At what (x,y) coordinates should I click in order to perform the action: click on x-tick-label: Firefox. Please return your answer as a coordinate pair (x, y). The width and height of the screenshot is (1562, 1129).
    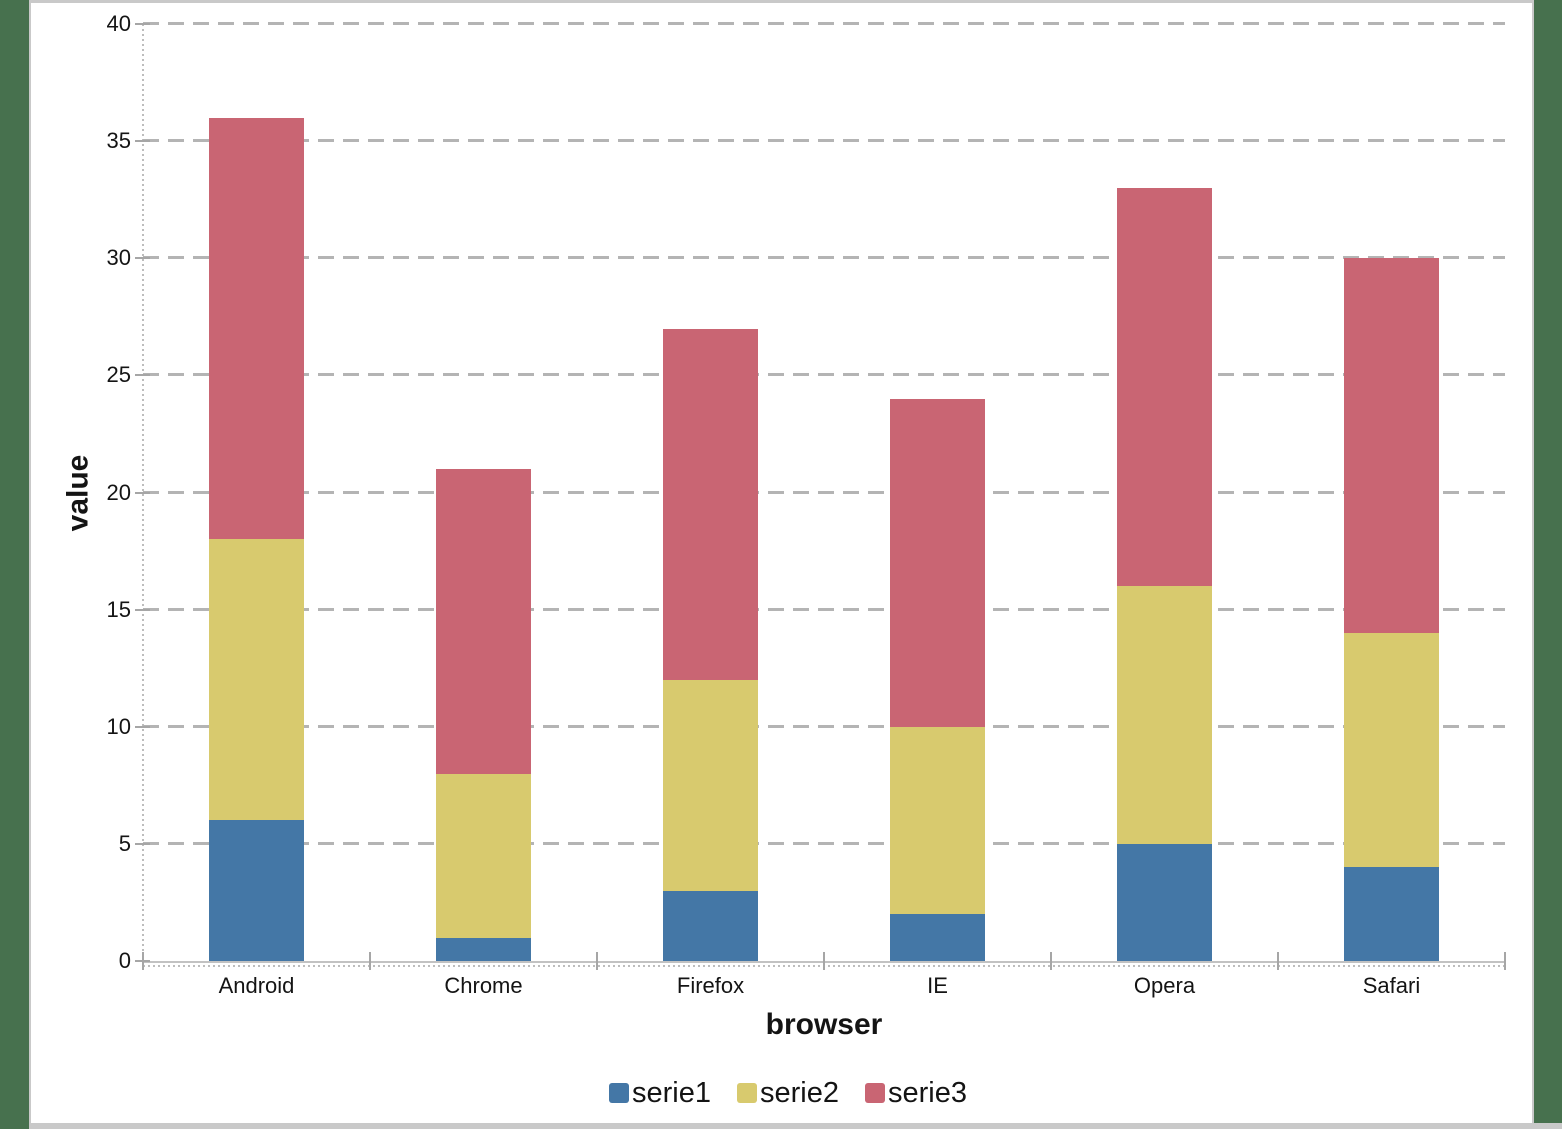
    Looking at the image, I should click on (710, 985).